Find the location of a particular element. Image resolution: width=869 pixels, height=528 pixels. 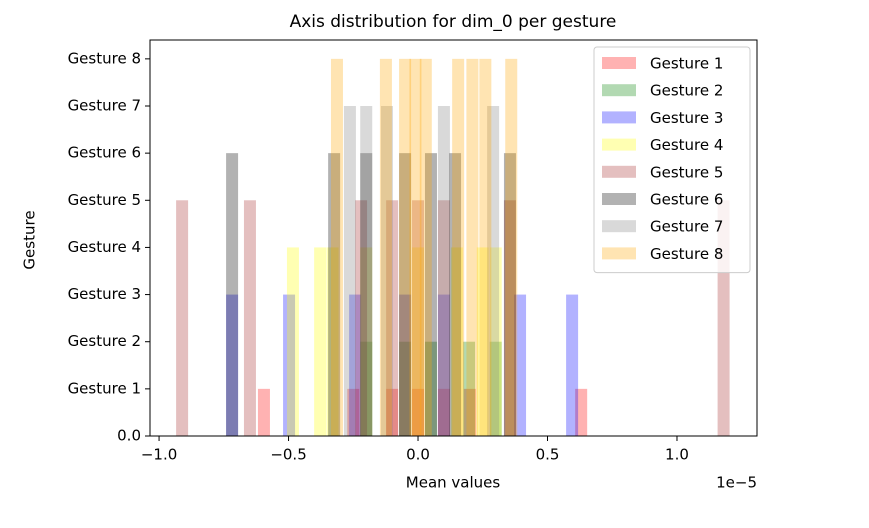

y-tick-label: Gesture 4 is located at coordinates (104, 247).